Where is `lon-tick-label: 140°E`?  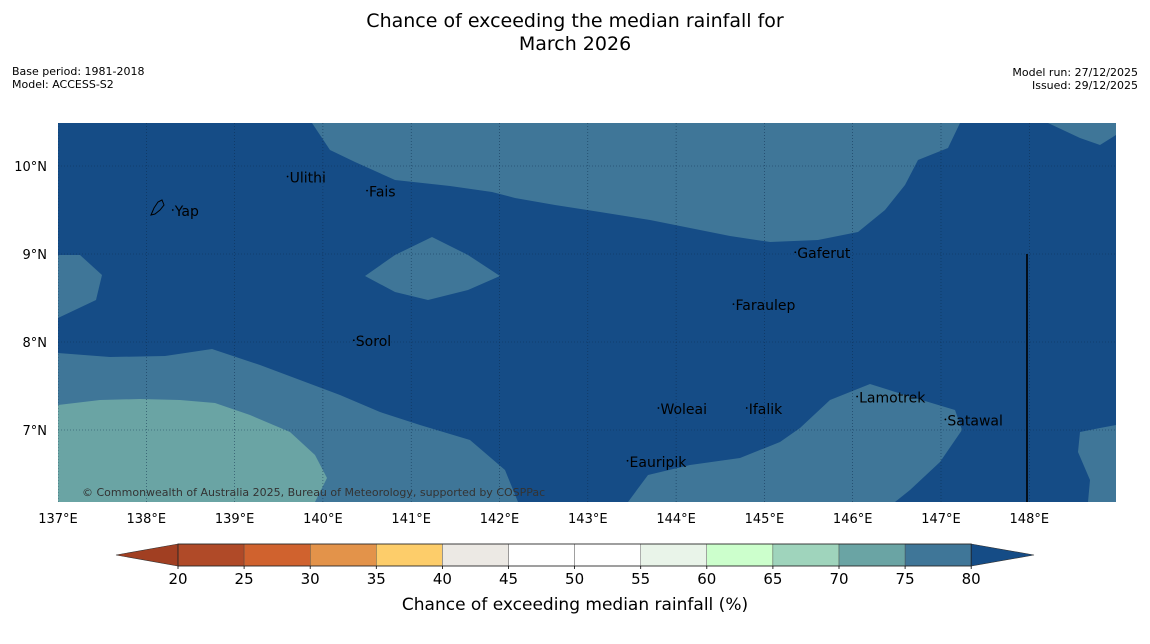 lon-tick-label: 140°E is located at coordinates (323, 519).